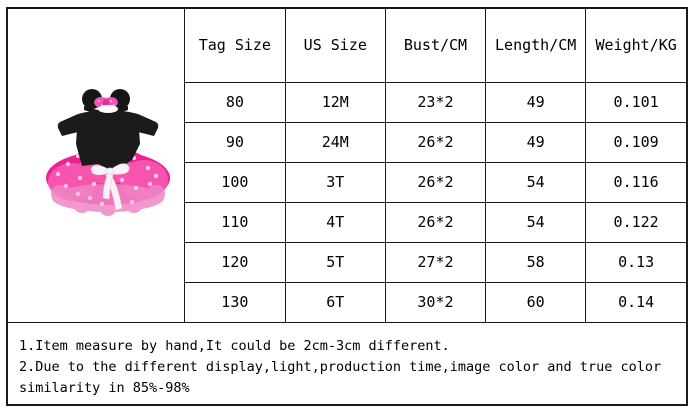 The image size is (699, 410). Describe the element at coordinates (110, 187) in the screenshot. I see `waist-ribbon-bow` at that location.